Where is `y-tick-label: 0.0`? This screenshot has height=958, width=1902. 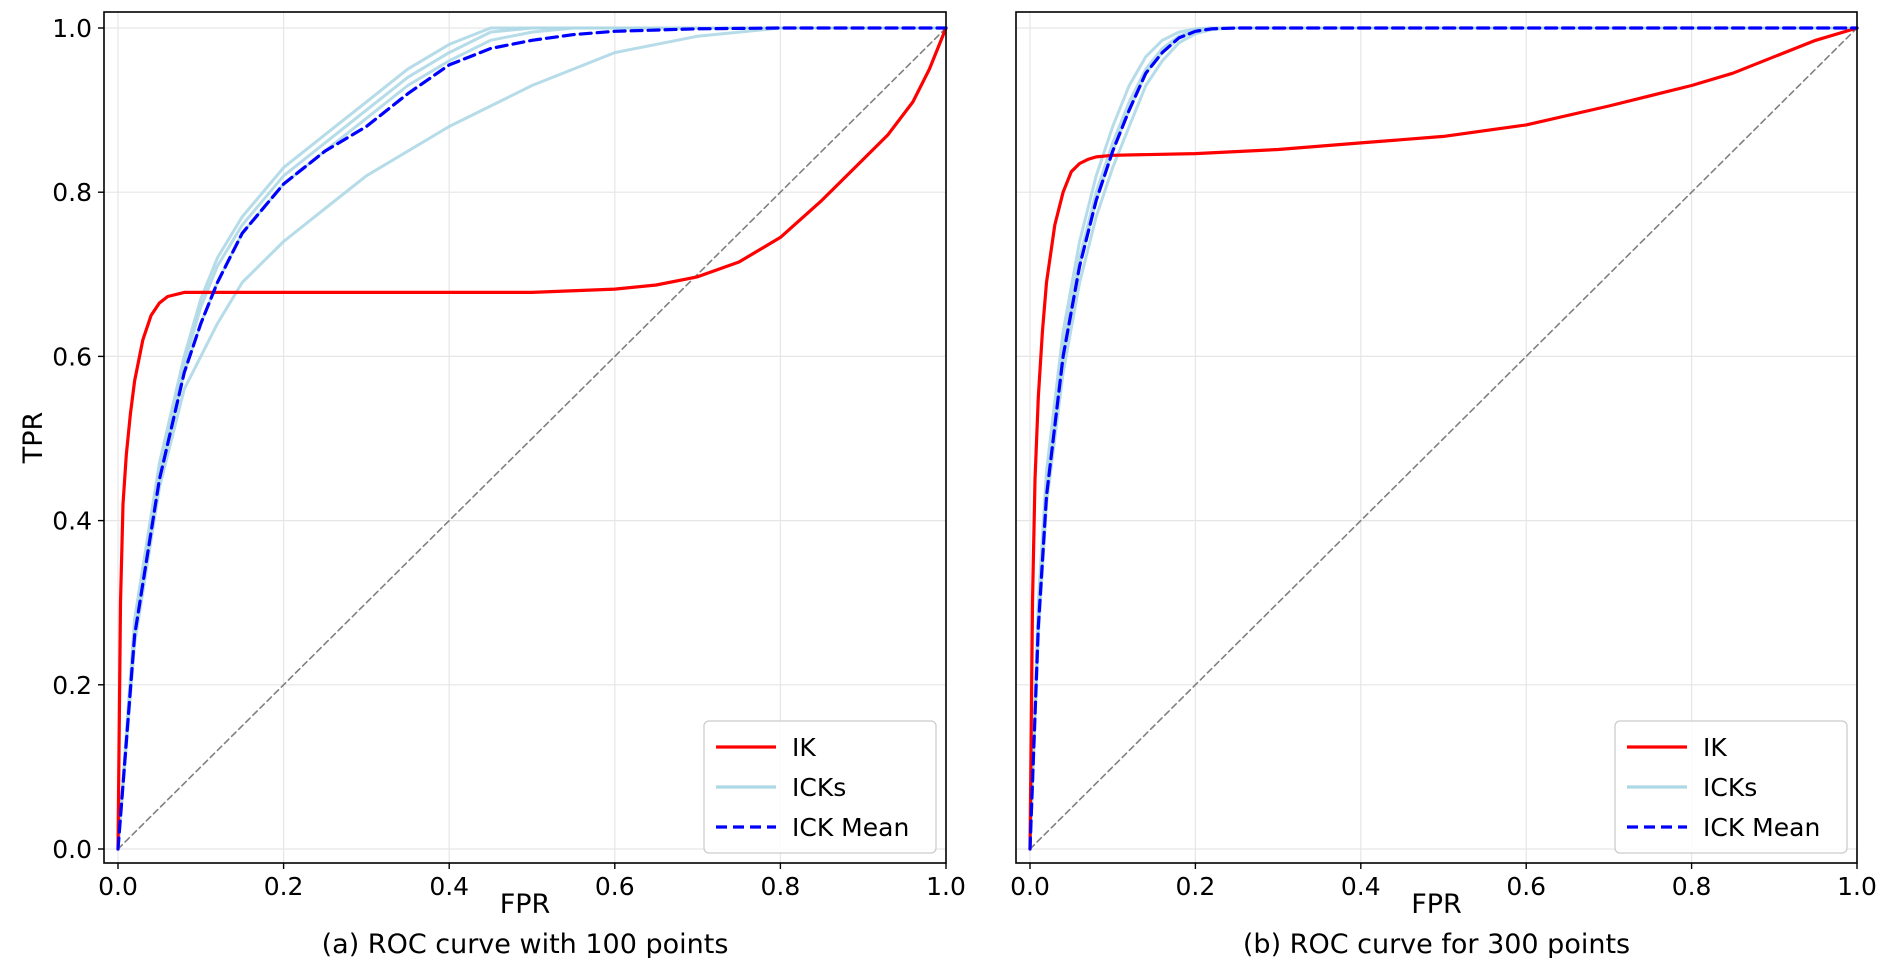 y-tick-label: 0.0 is located at coordinates (72, 849).